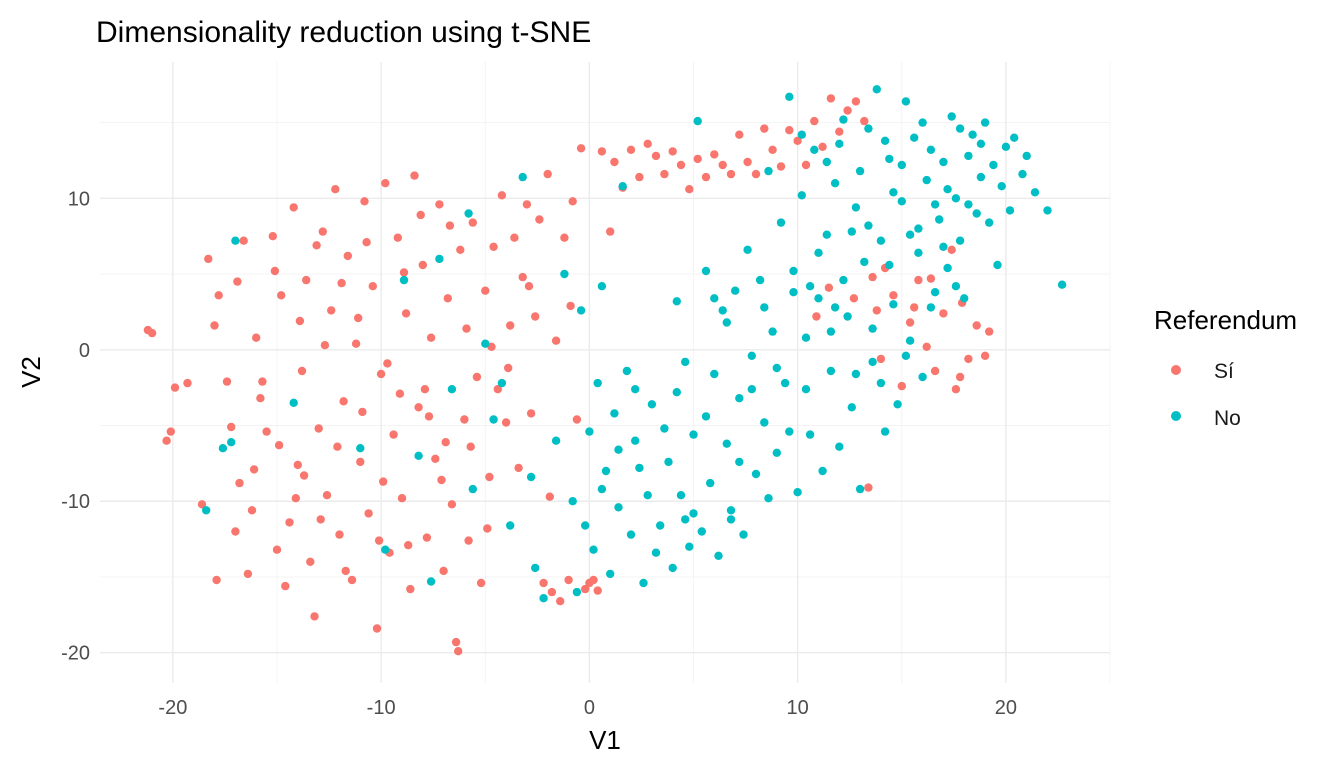 The width and height of the screenshot is (1344, 768). What do you see at coordinates (1176, 370) in the screenshot?
I see `legend-key-si` at bounding box center [1176, 370].